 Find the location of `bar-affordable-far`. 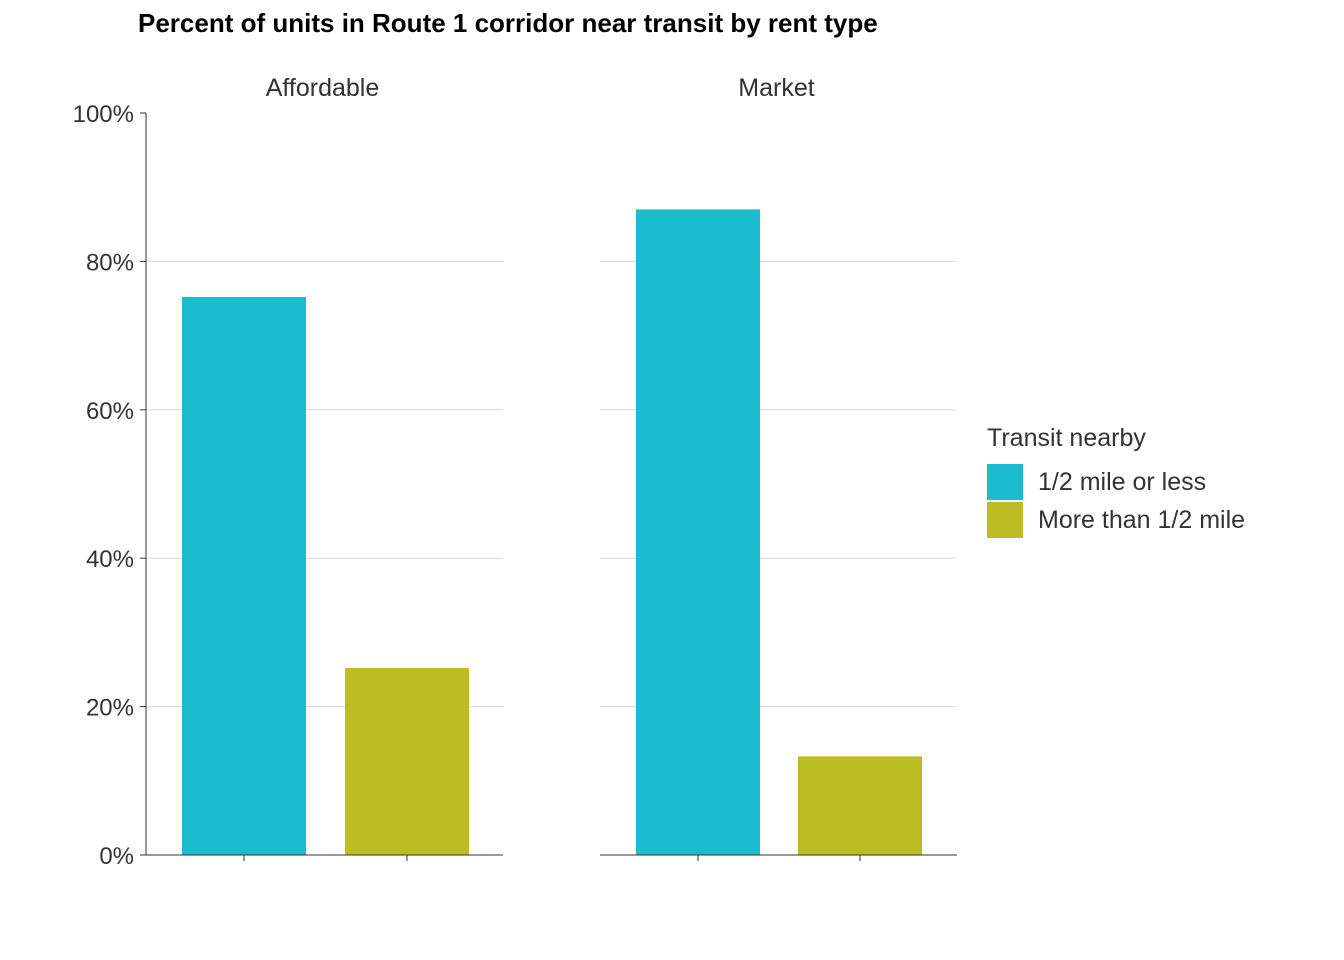

bar-affordable-far is located at coordinates (407, 761).